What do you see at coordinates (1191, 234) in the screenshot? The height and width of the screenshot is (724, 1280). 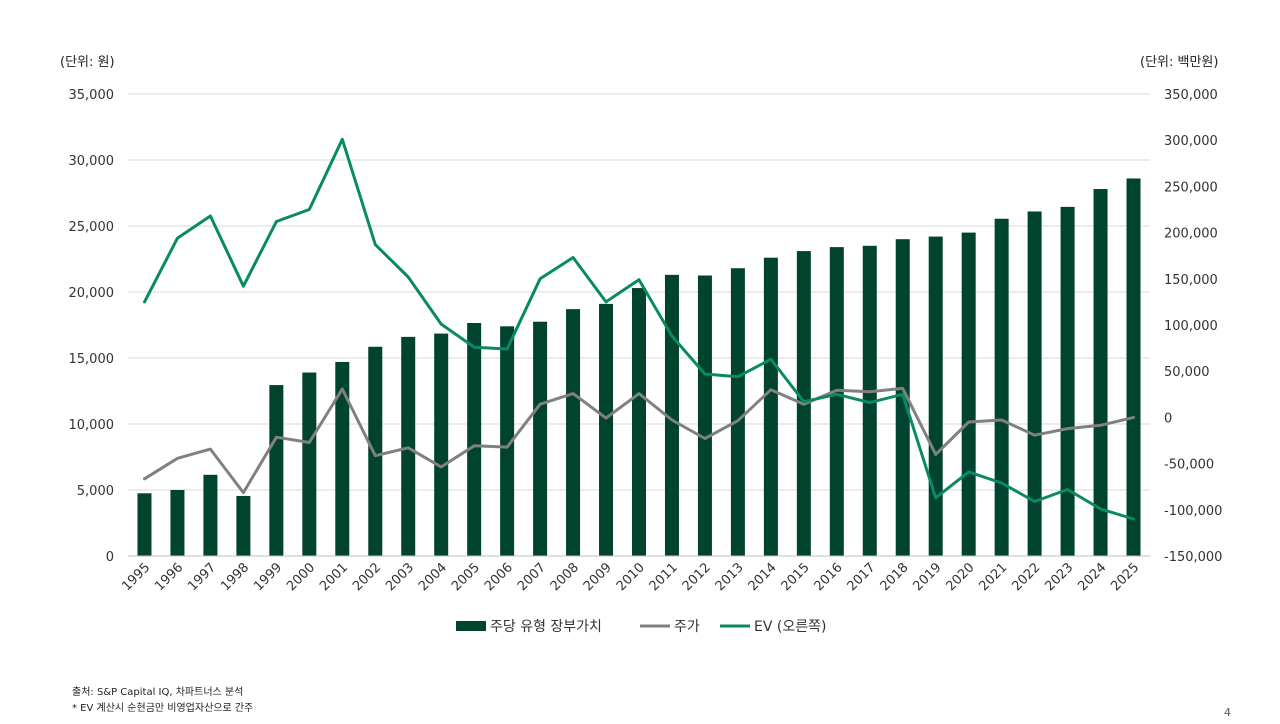 I see `right-tick-label: 200,000` at bounding box center [1191, 234].